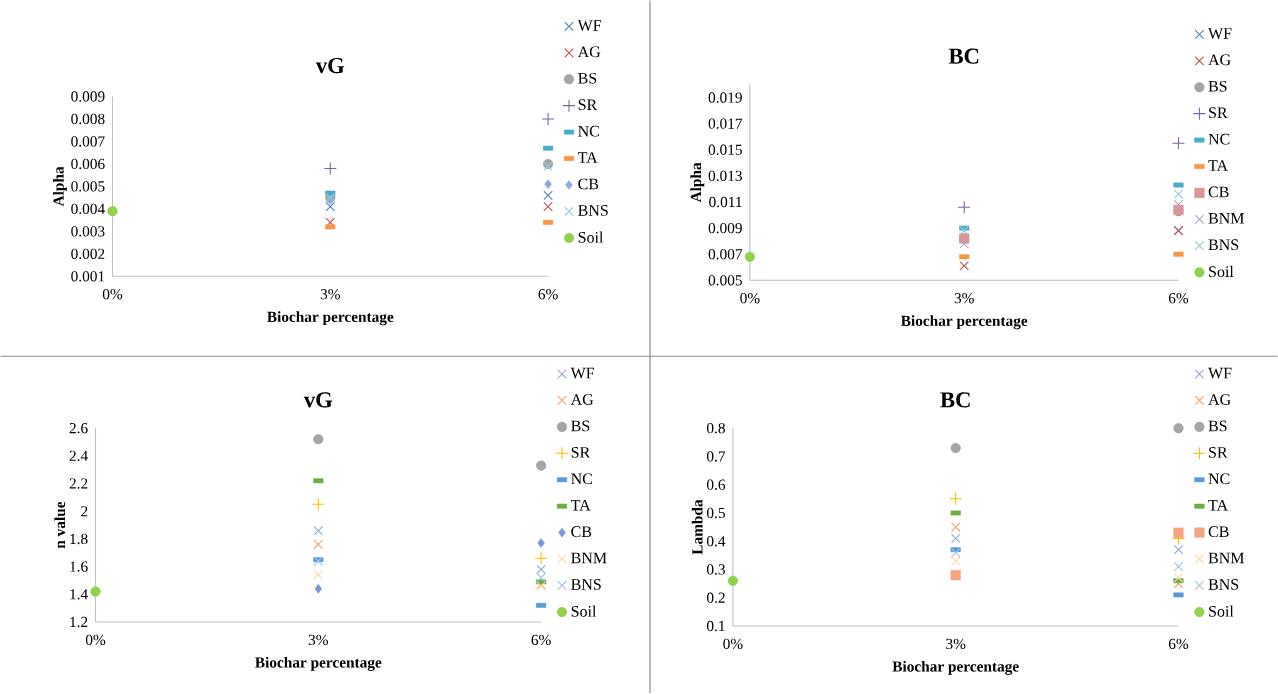 The image size is (1278, 694). Describe the element at coordinates (79, 622) in the screenshot. I see `y-tick-label: 1.2` at that location.